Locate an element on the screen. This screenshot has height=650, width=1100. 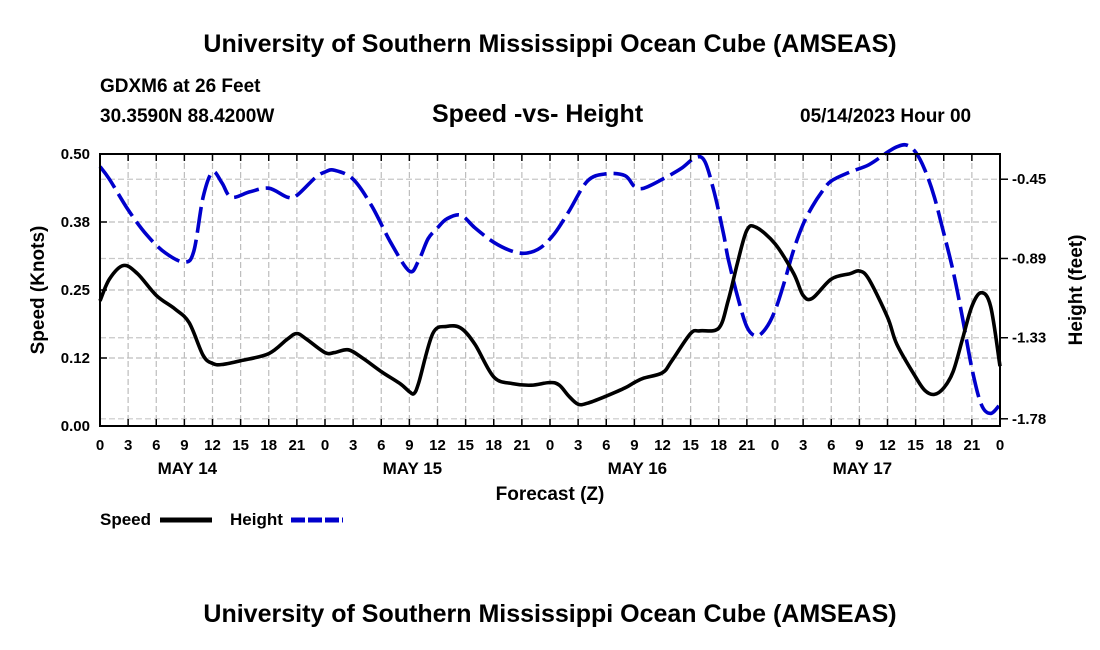
date-labels: MAY 14 MAY 15 MAY 16 MAY 17 is located at coordinates (525, 468).